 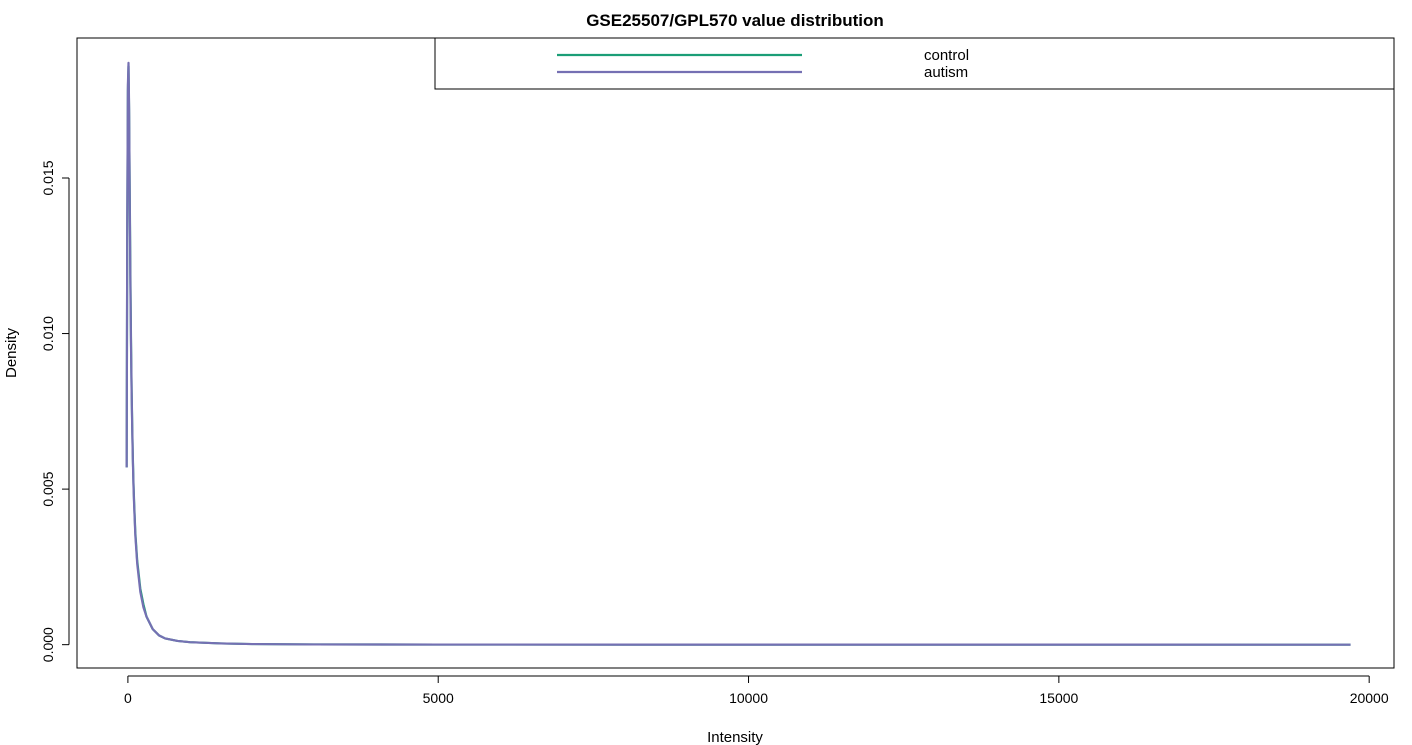 I want to click on y-tick-label: 0.005, so click(x=48, y=488).